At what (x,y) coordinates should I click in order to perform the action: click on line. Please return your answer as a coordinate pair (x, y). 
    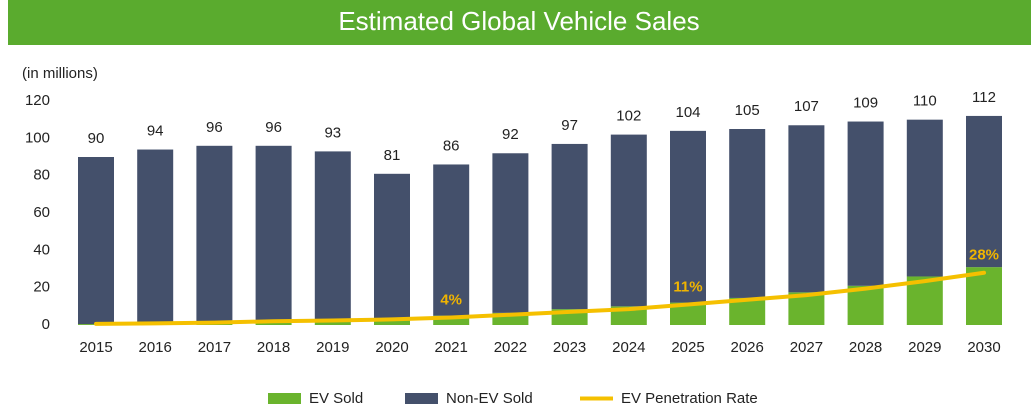
    Looking at the image, I should click on (540, 298).